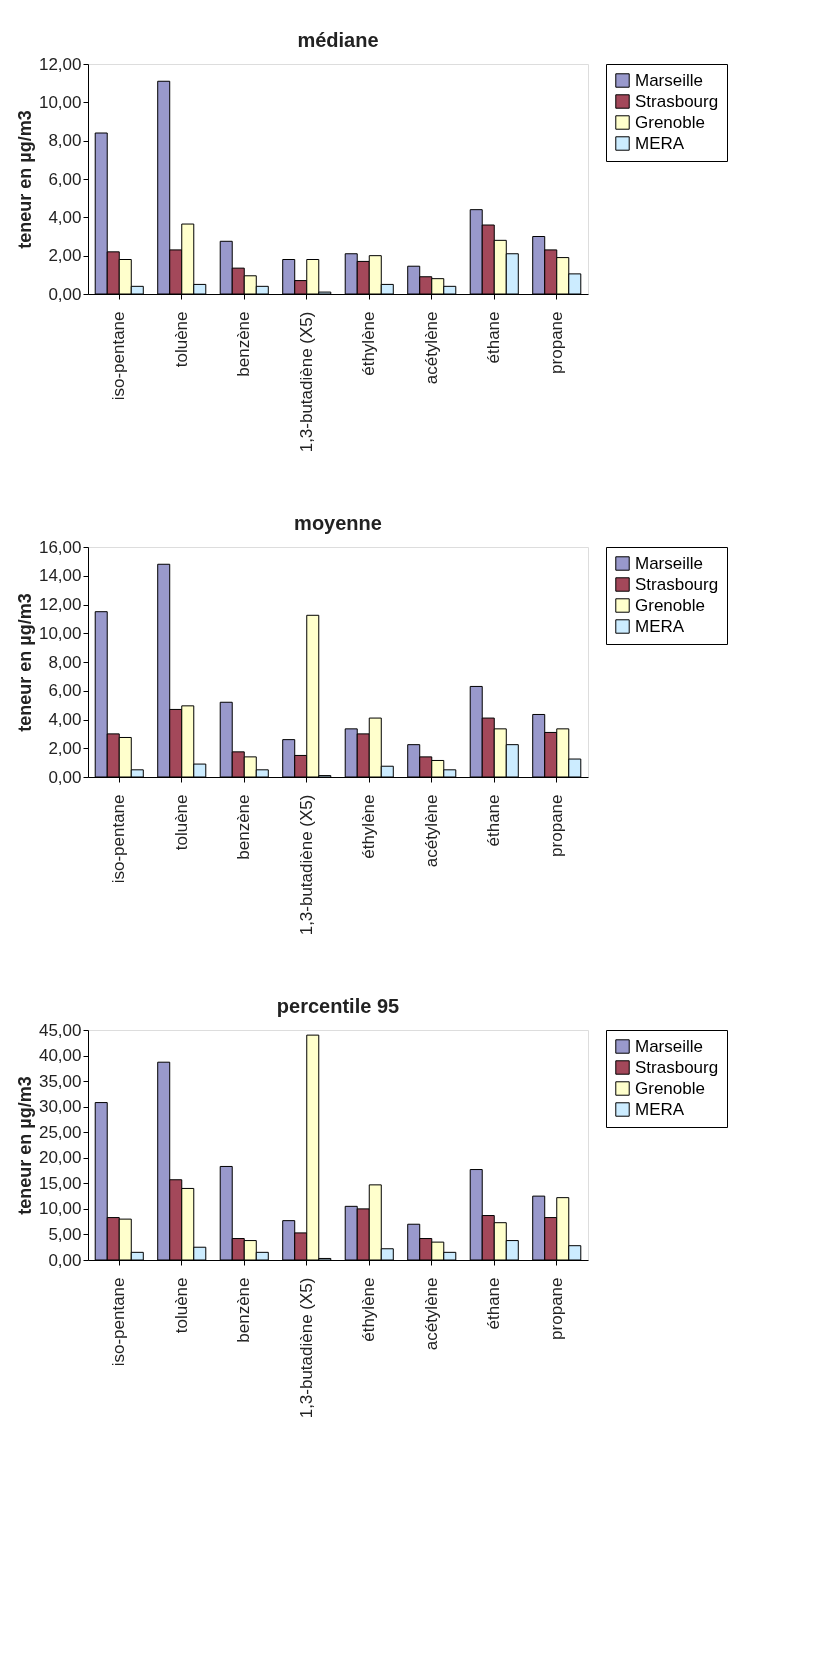 The image size is (818, 1668). Describe the element at coordinates (60, 1183) in the screenshot. I see `y-tick-label: 15,00` at that location.